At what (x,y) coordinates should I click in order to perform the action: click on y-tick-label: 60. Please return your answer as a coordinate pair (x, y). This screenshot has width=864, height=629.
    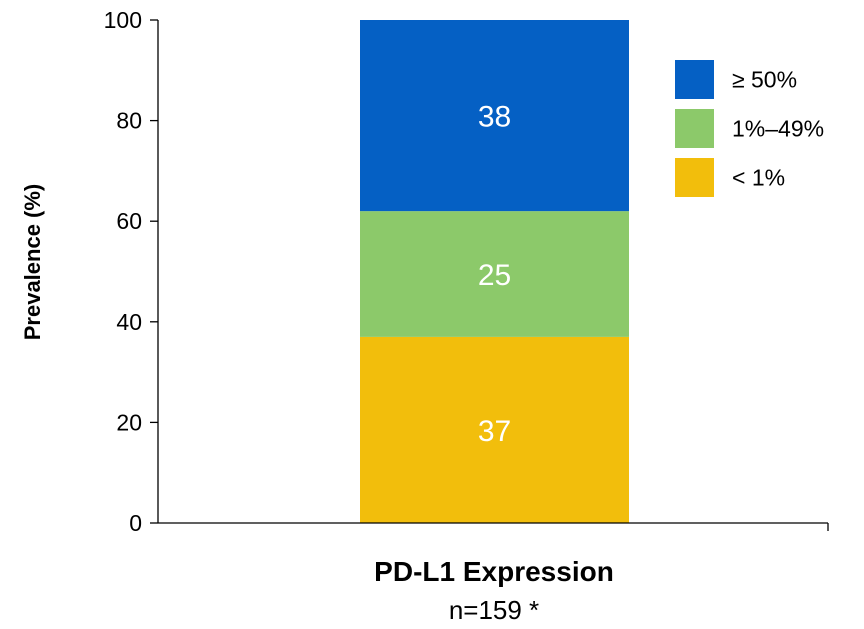
    Looking at the image, I should click on (129, 221).